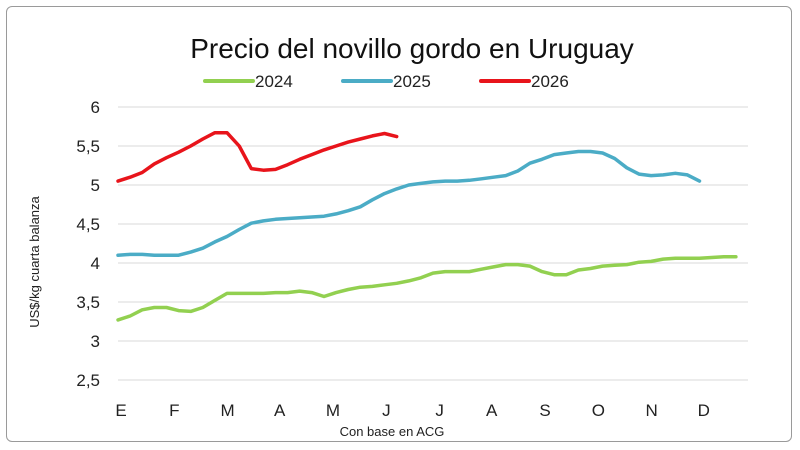 This screenshot has width=800, height=450. Describe the element at coordinates (95, 341) in the screenshot. I see `y-tick-label: 3` at that location.